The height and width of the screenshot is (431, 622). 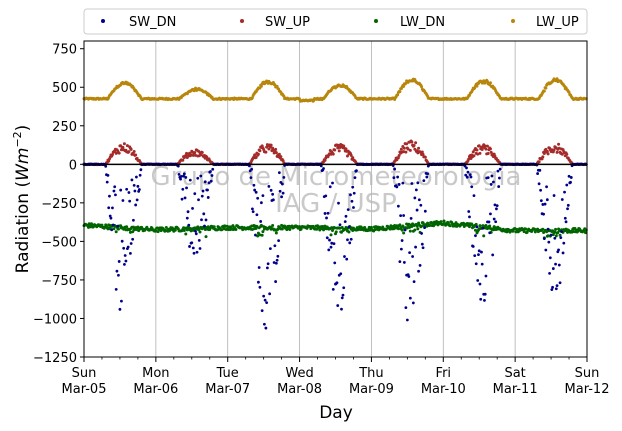 What do you see at coordinates (64, 127) in the screenshot?
I see `y-tick-label: 250` at bounding box center [64, 127].